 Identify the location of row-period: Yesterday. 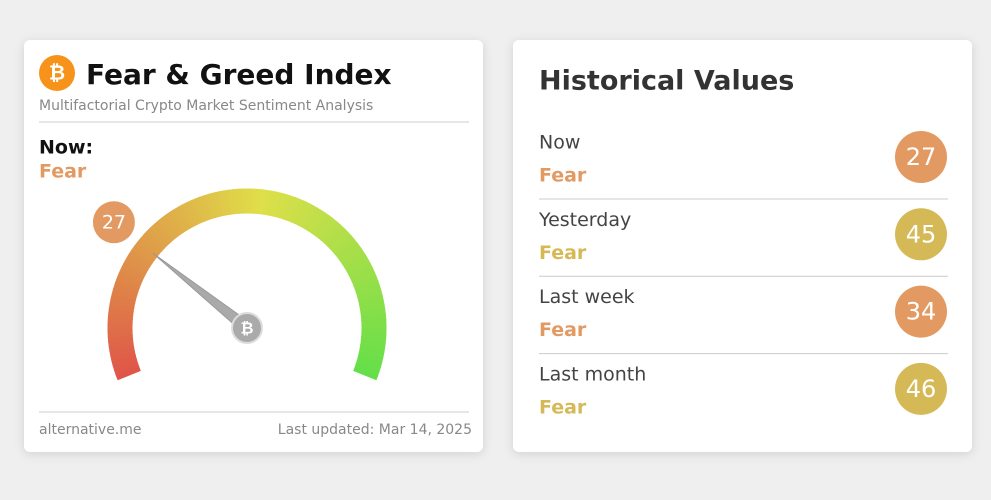
(584, 220).